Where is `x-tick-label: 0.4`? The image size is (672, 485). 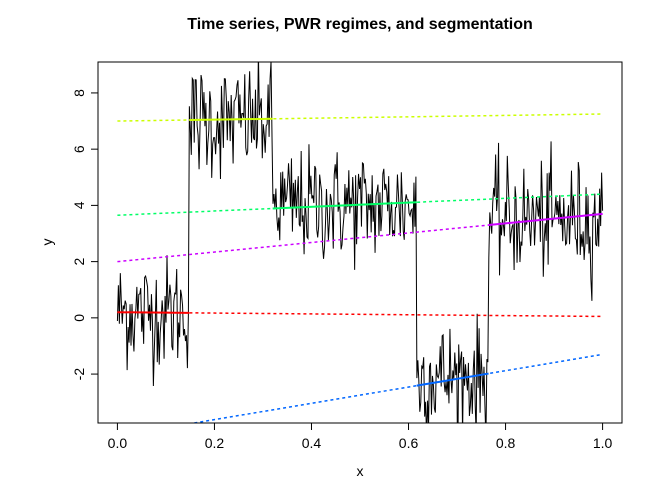 x-tick-label: 0.4 is located at coordinates (312, 443).